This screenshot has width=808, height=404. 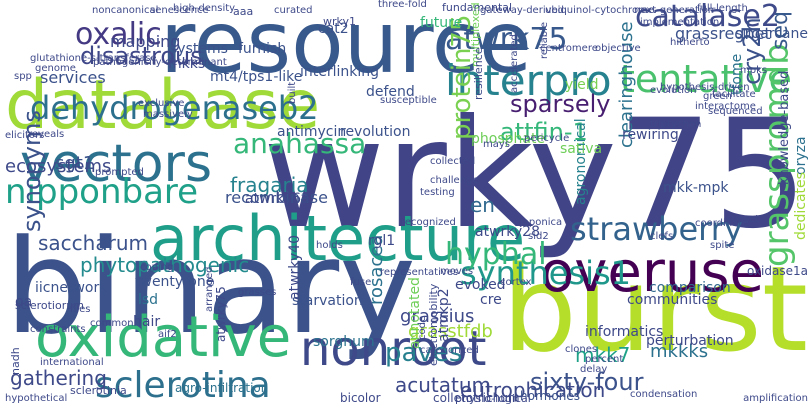 What do you see at coordinates (725, 106) in the screenshot?
I see `cloud-word: interactome` at bounding box center [725, 106].